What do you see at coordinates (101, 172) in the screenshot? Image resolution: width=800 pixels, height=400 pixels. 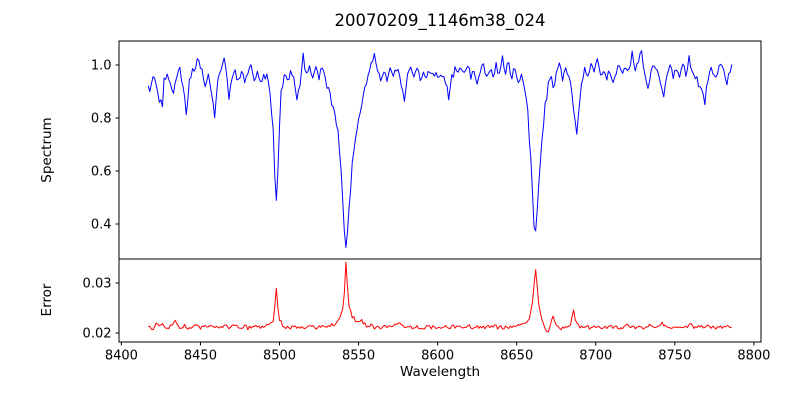 I see `y-tick-label: 0.6` at bounding box center [101, 172].